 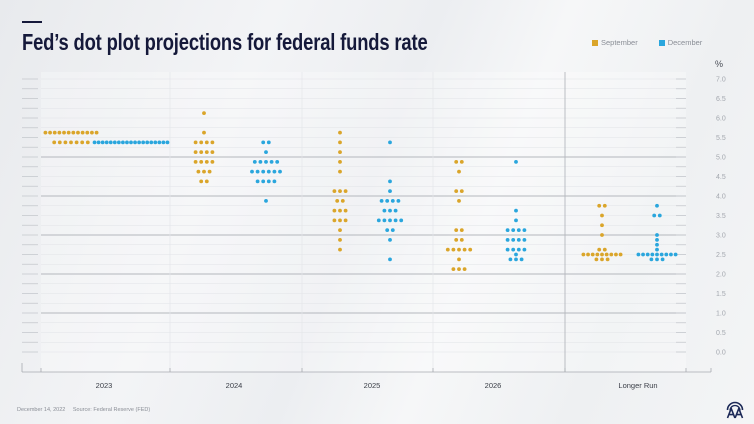 What do you see at coordinates (111, 410) in the screenshot?
I see `footer-source: Source: Federal Reserve (FED)` at bounding box center [111, 410].